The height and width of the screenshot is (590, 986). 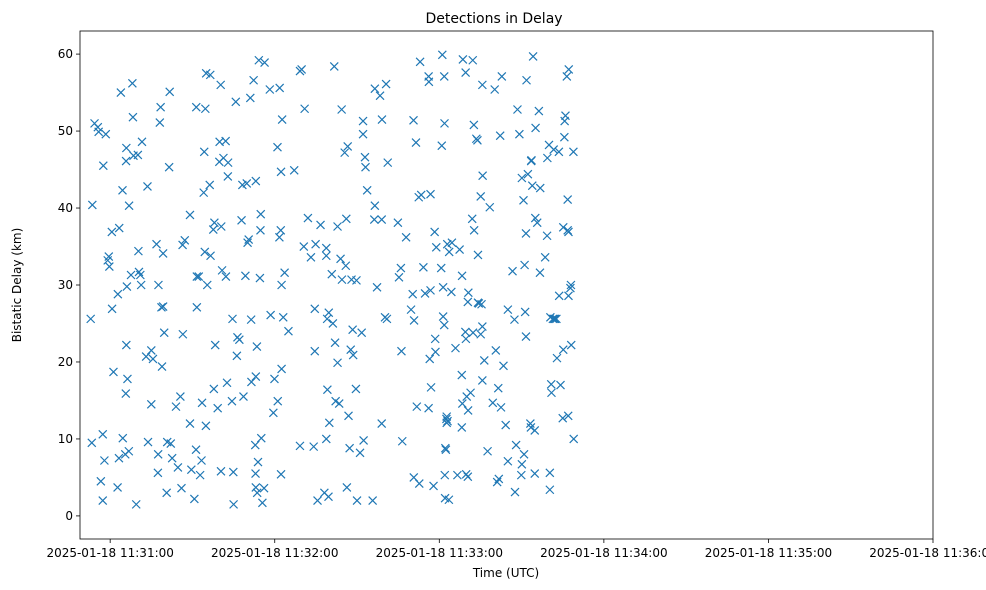 I want to click on y-tick-label: 20, so click(x=65, y=362).